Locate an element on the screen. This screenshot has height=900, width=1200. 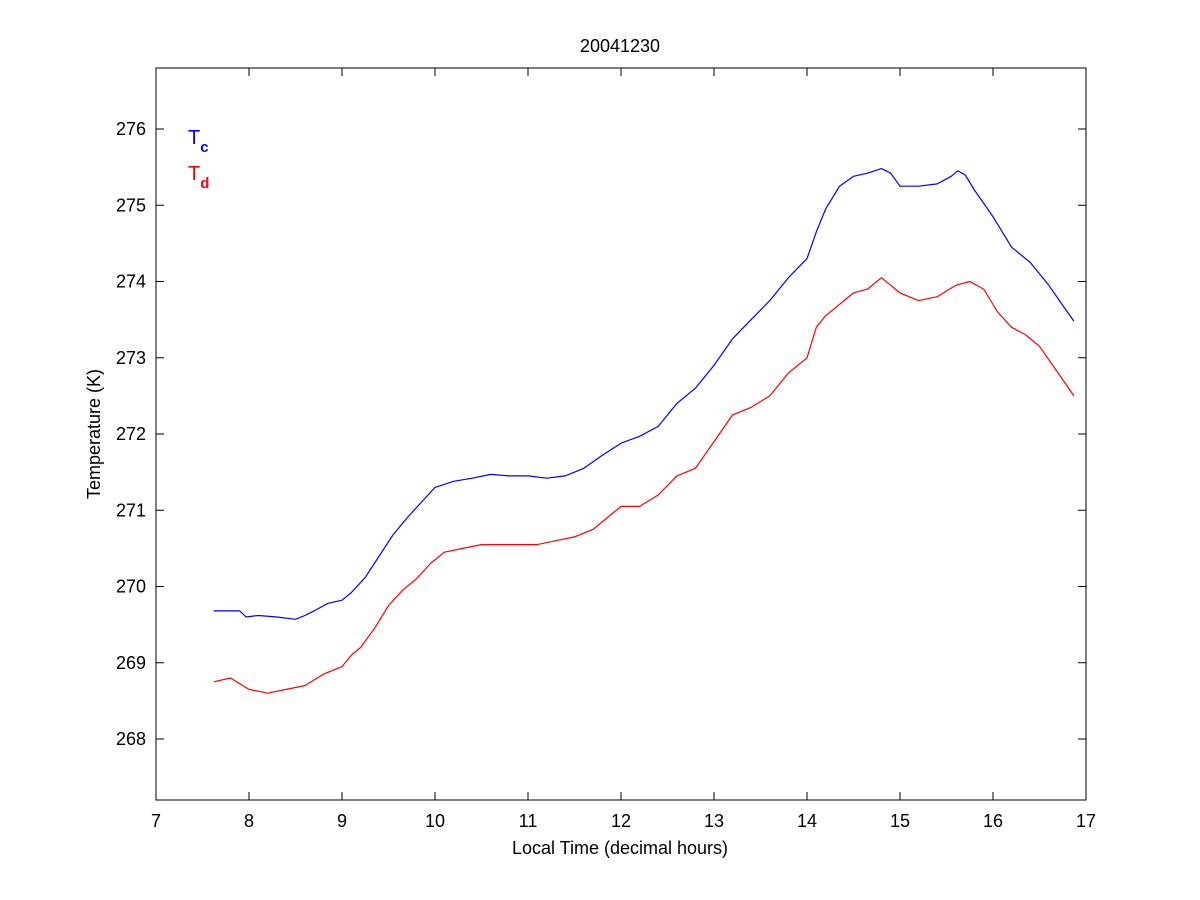
x-axis-label: Local Time (decimal hours) is located at coordinates (620, 848).